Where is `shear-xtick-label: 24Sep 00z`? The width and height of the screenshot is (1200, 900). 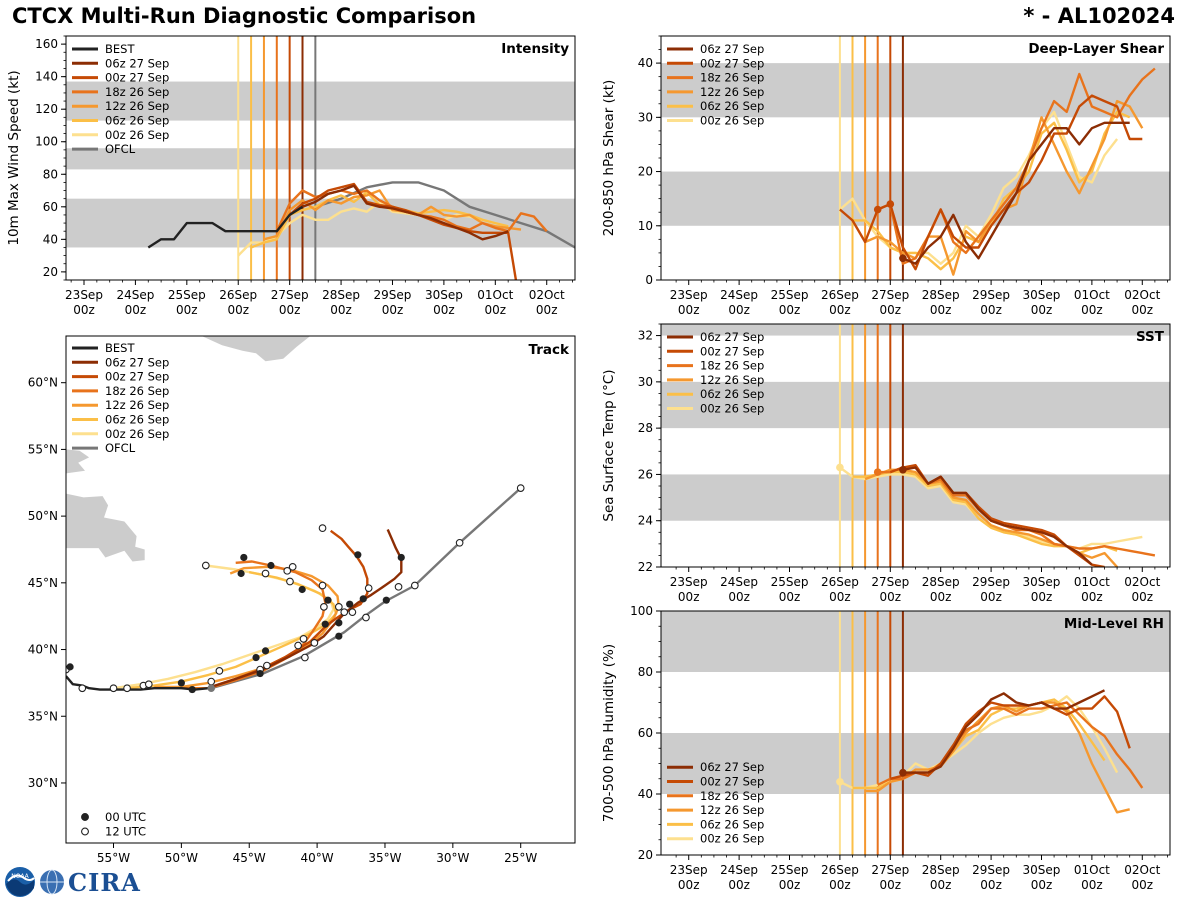 shear-xtick-label: 24Sep 00z is located at coordinates (739, 302).